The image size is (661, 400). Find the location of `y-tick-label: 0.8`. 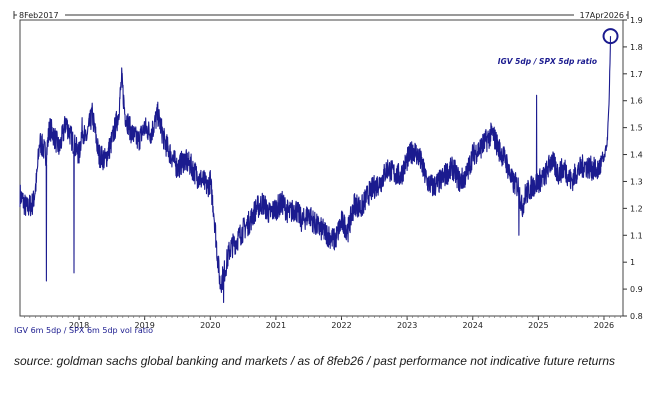

y-tick-label: 0.8 is located at coordinates (636, 316).